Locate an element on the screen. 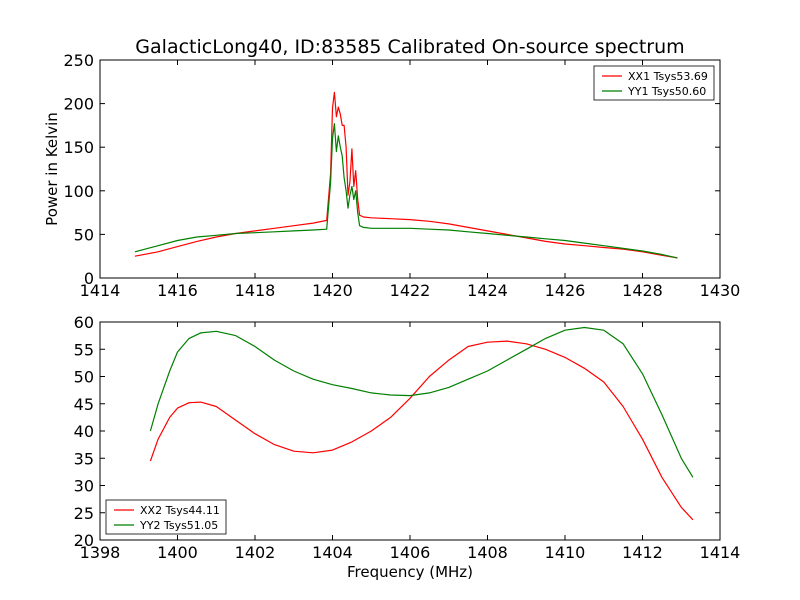 This screenshot has height=600, width=800. y-tick-label: 20 is located at coordinates (84, 540).